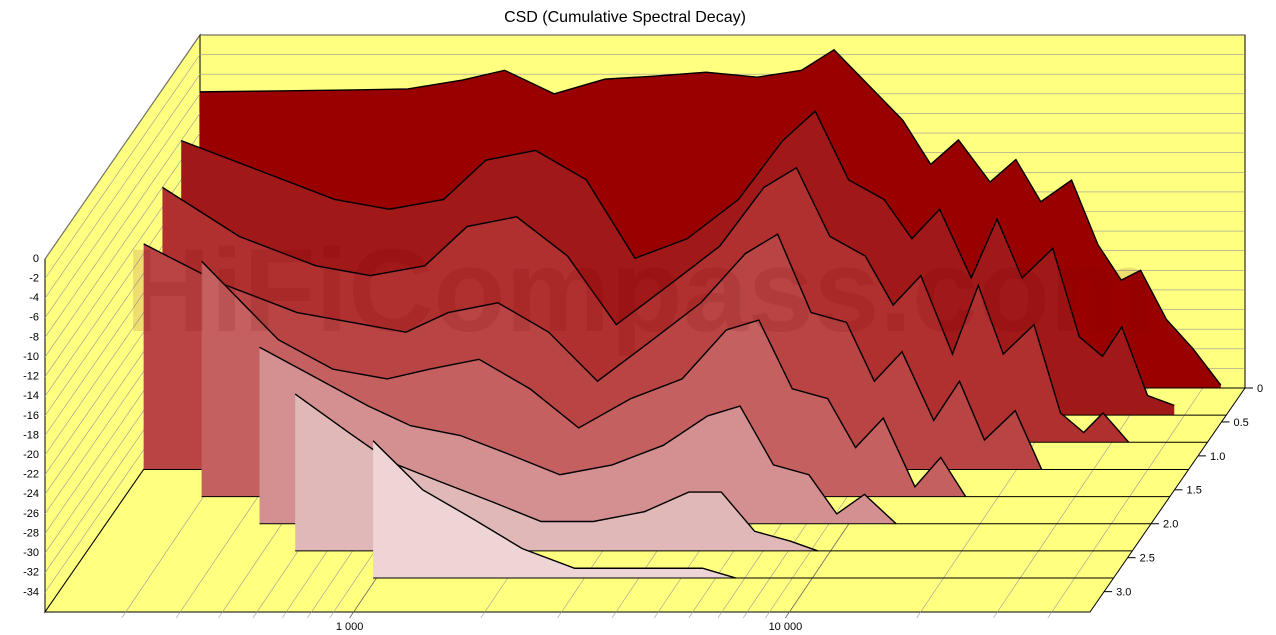  Describe the element at coordinates (786, 627) in the screenshot. I see `x-tick-label: 10 000` at that location.